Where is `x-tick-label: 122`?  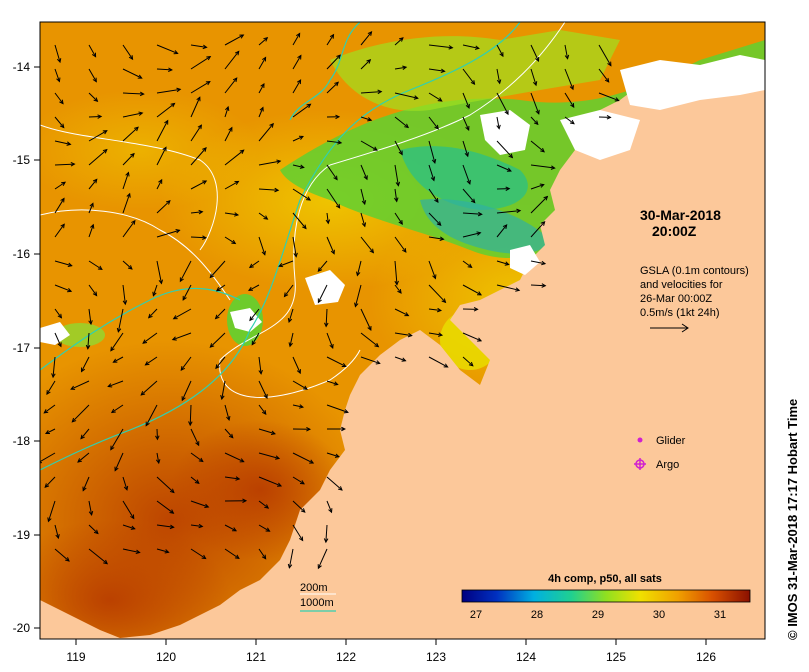
x-tick-label: 122 is located at coordinates (346, 657).